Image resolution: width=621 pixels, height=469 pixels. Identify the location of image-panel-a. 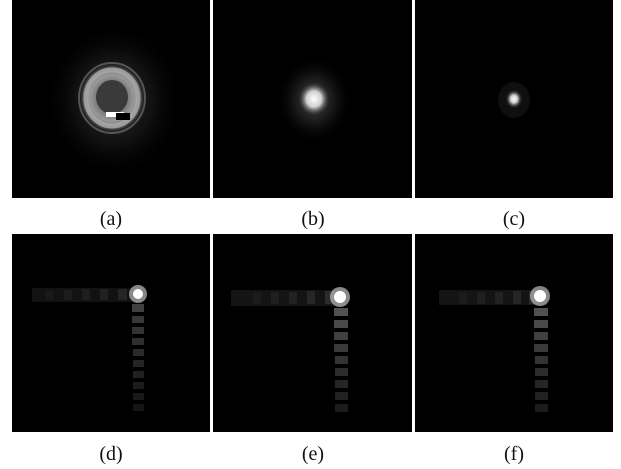
(111, 99).